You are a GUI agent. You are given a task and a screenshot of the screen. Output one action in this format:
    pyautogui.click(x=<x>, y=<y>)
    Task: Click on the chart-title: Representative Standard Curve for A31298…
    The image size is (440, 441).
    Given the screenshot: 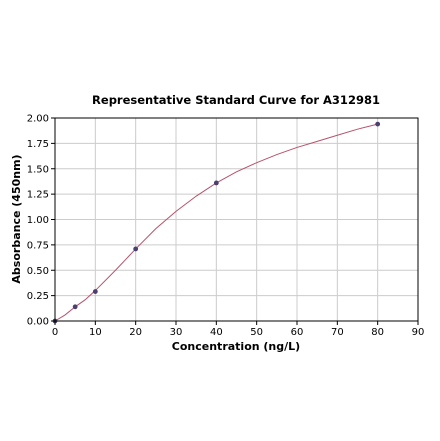 What is the action you would take?
    pyautogui.click(x=236, y=100)
    